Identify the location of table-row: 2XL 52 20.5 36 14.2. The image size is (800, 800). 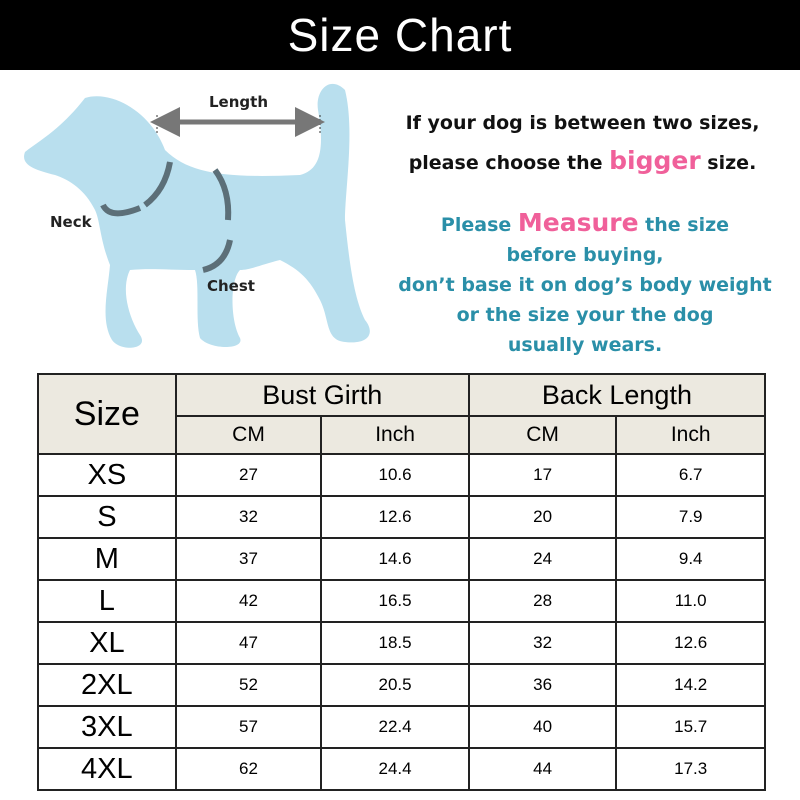
(401, 685).